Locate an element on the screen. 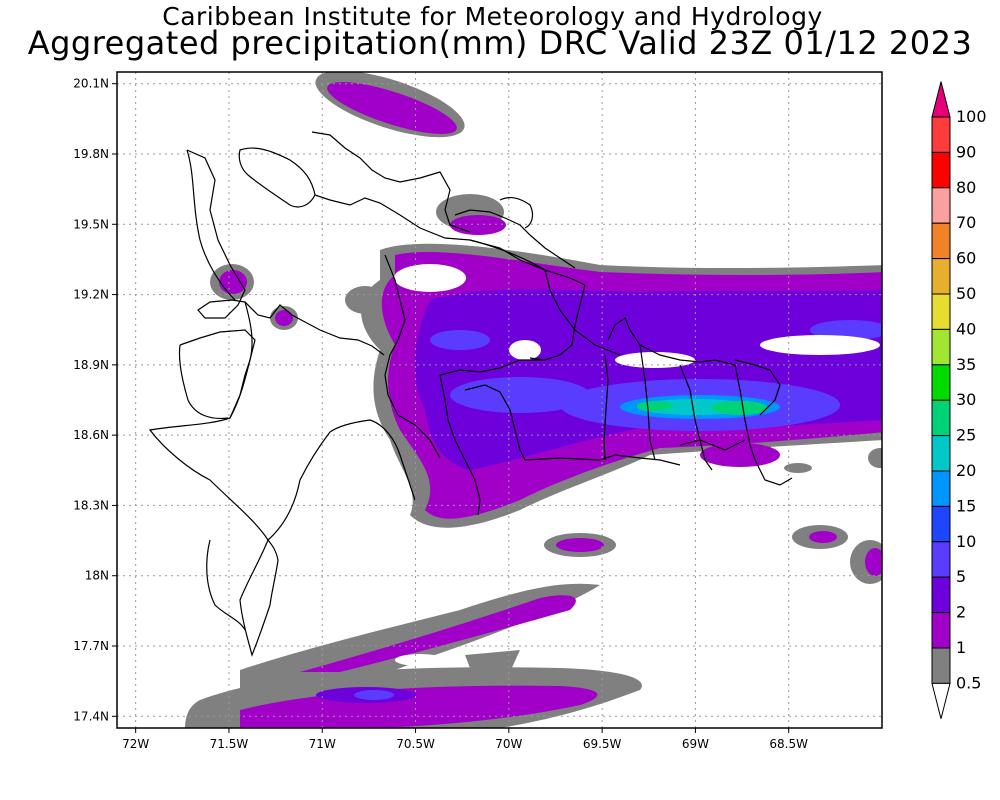 The height and width of the screenshot is (800, 1000). lon-tick-label: 68.5W is located at coordinates (788, 744).